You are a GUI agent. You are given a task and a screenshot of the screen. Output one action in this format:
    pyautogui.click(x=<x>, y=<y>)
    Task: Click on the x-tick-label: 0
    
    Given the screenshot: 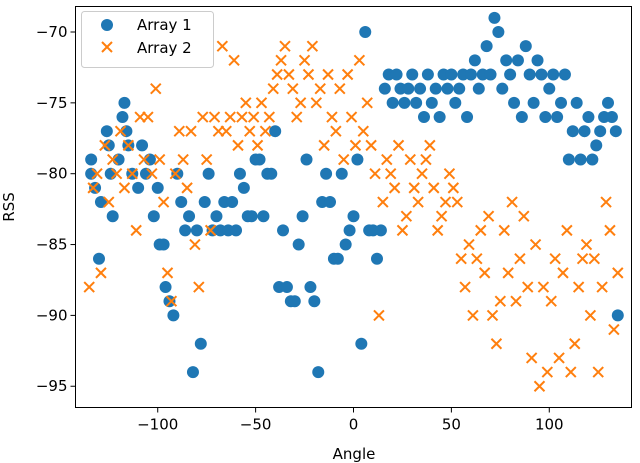 What is the action you would take?
    pyautogui.click(x=354, y=425)
    